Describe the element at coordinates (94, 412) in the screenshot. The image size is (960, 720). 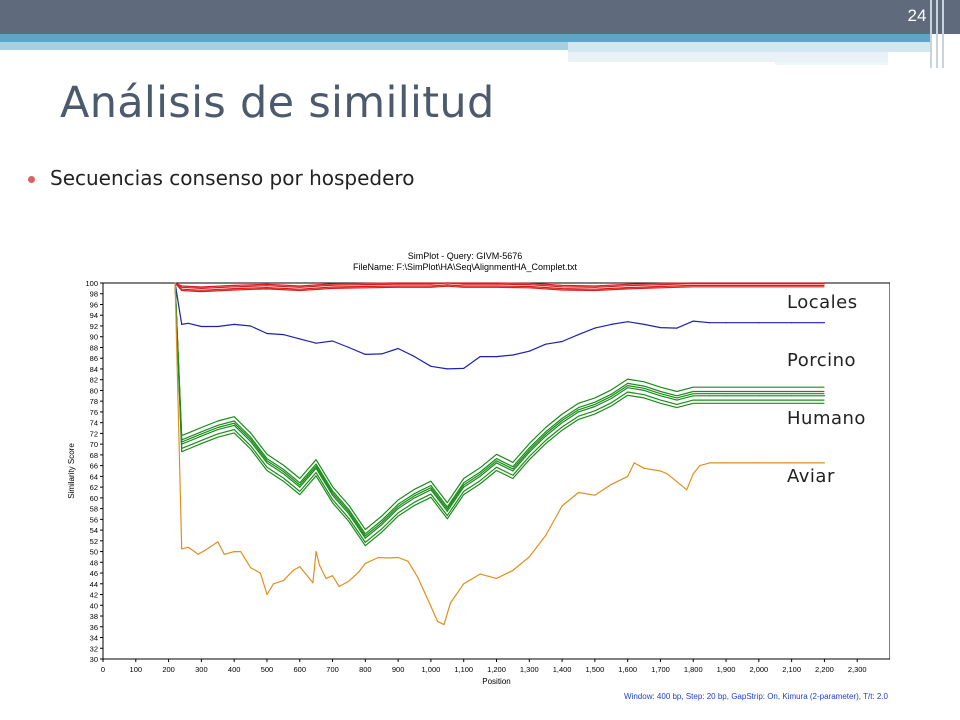
I see `y-tick-label: 76` at that location.